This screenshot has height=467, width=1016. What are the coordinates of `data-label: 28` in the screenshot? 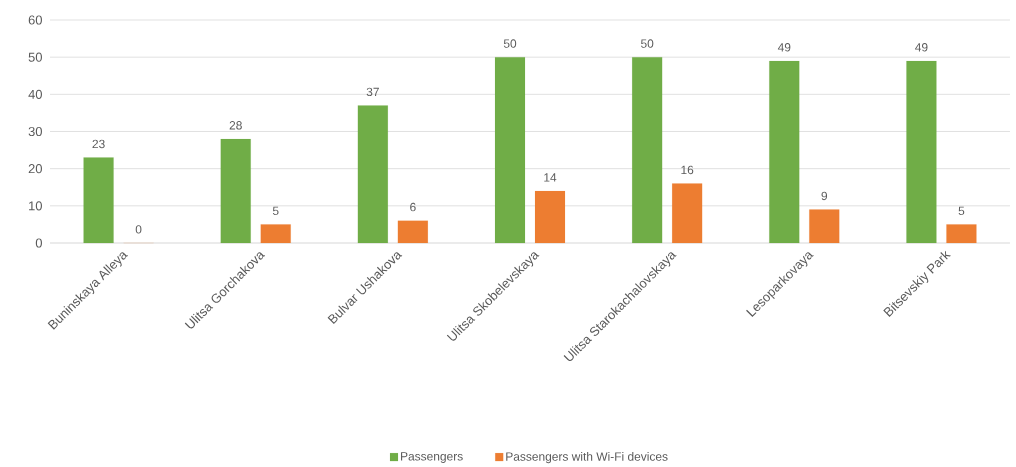 It's located at (235, 125).